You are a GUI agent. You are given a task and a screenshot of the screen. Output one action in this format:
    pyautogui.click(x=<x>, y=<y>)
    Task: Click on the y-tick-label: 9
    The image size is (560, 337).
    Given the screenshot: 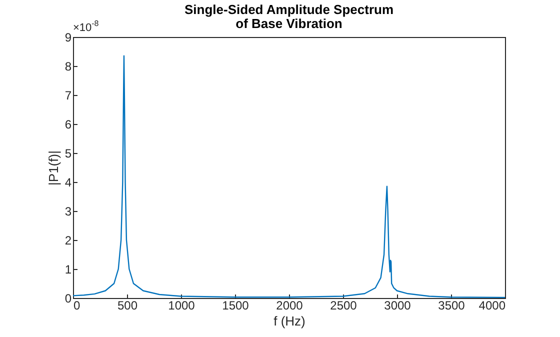 What is the action you would take?
    pyautogui.click(x=68, y=37)
    